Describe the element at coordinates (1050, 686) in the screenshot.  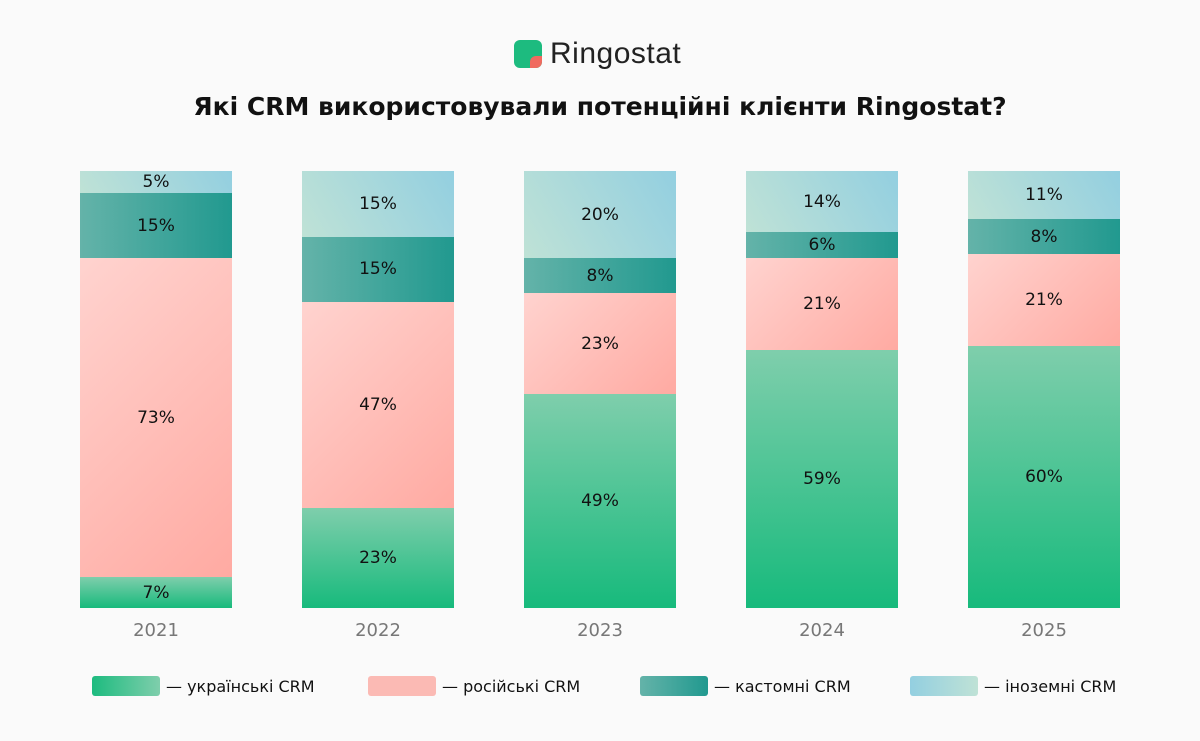
I see `legend-label: — іноземні CRM` at that location.